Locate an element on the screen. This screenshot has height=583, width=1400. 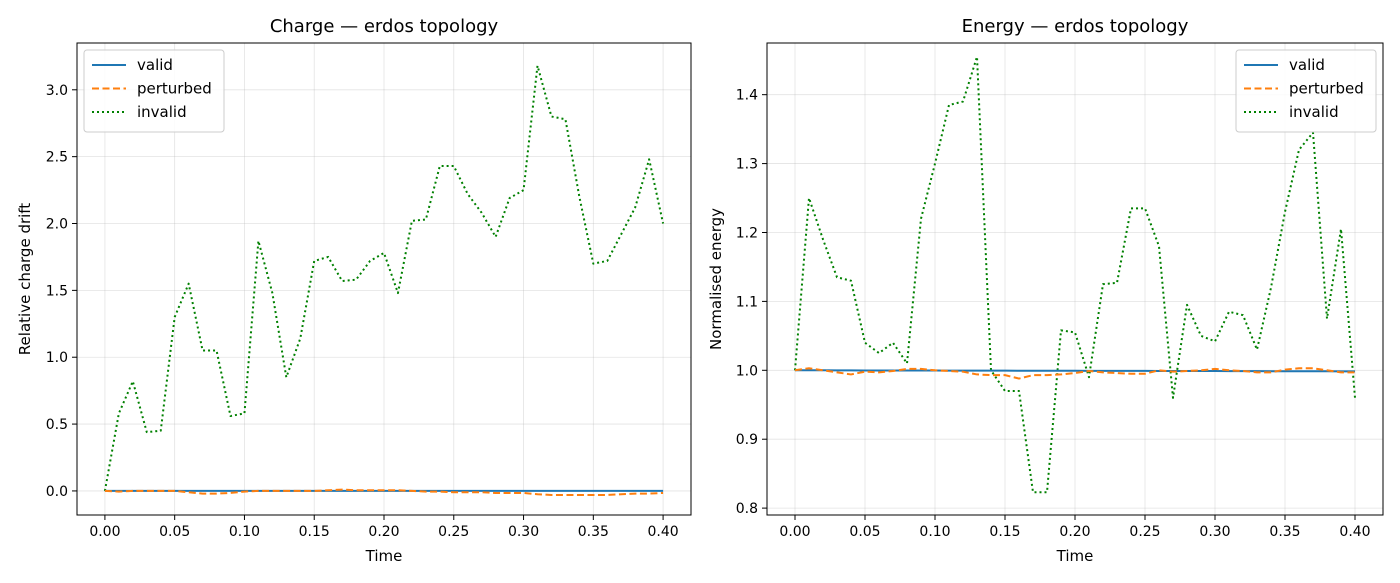
chart-title: Charge — erdos topology is located at coordinates (384, 26).